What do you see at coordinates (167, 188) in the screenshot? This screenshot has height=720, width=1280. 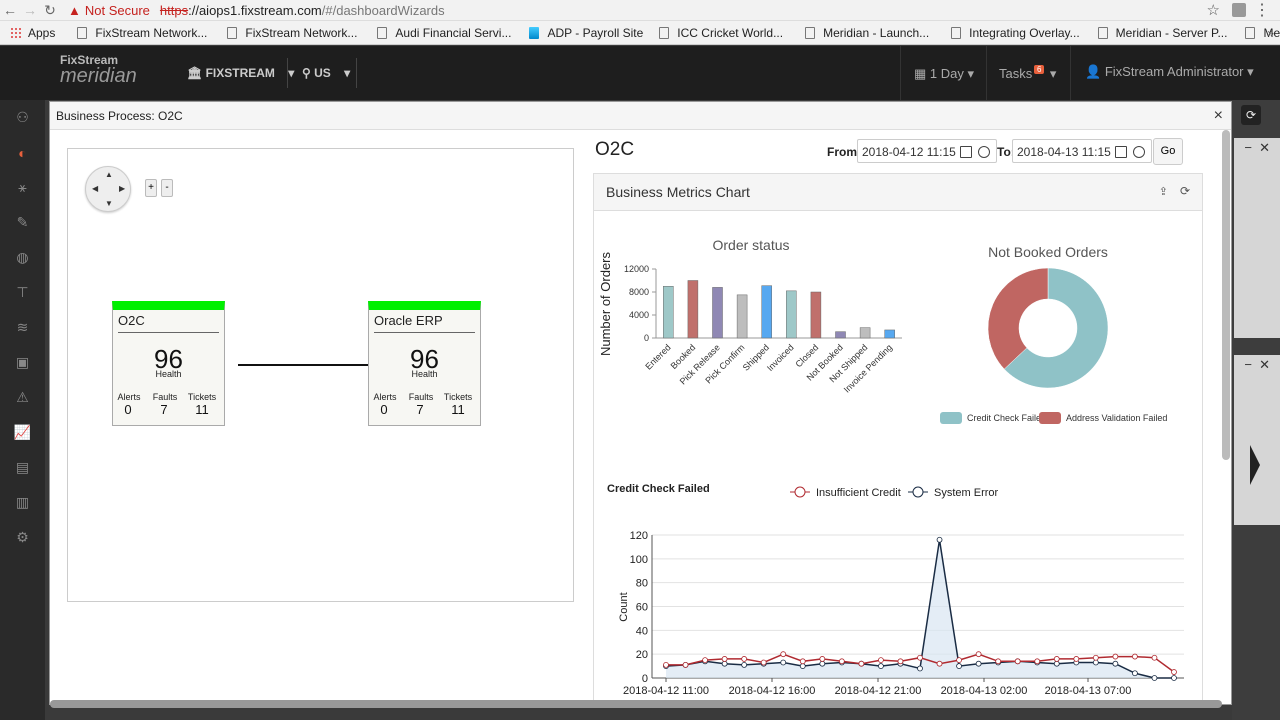 I see `zoom-out-button: -` at bounding box center [167, 188].